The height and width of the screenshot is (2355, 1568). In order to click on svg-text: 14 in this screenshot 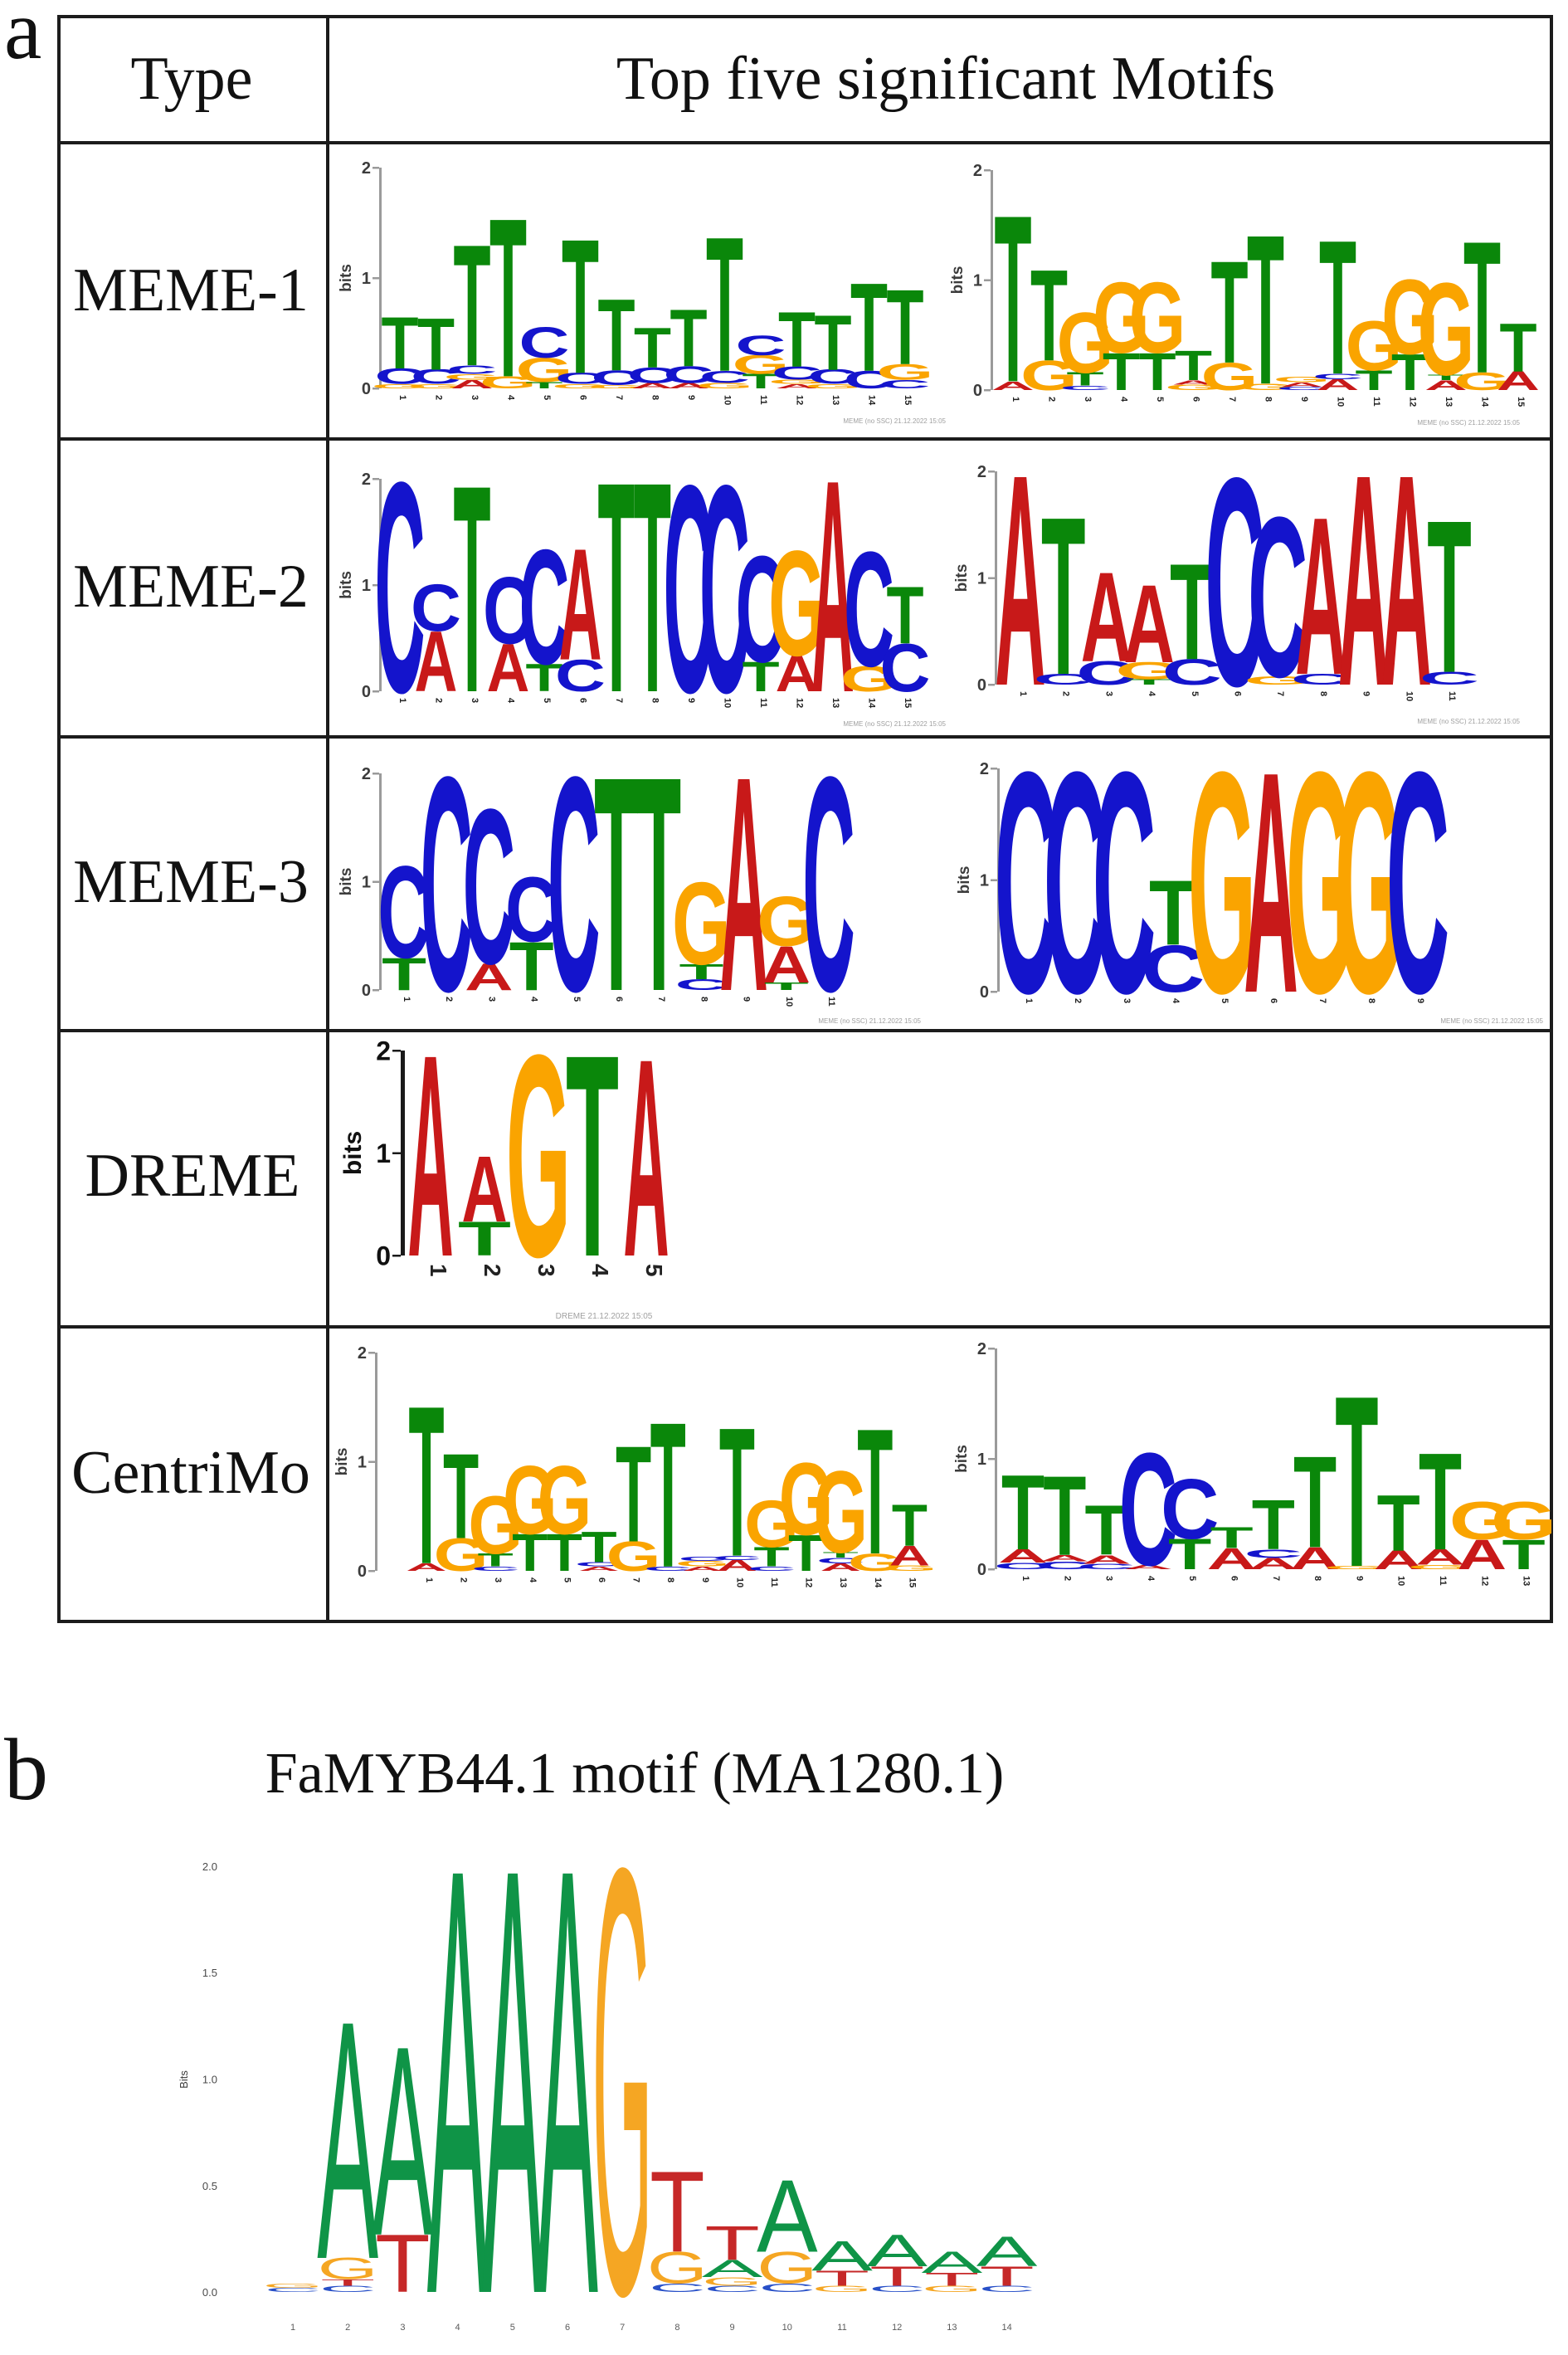, I will do `click(1485, 402)`.